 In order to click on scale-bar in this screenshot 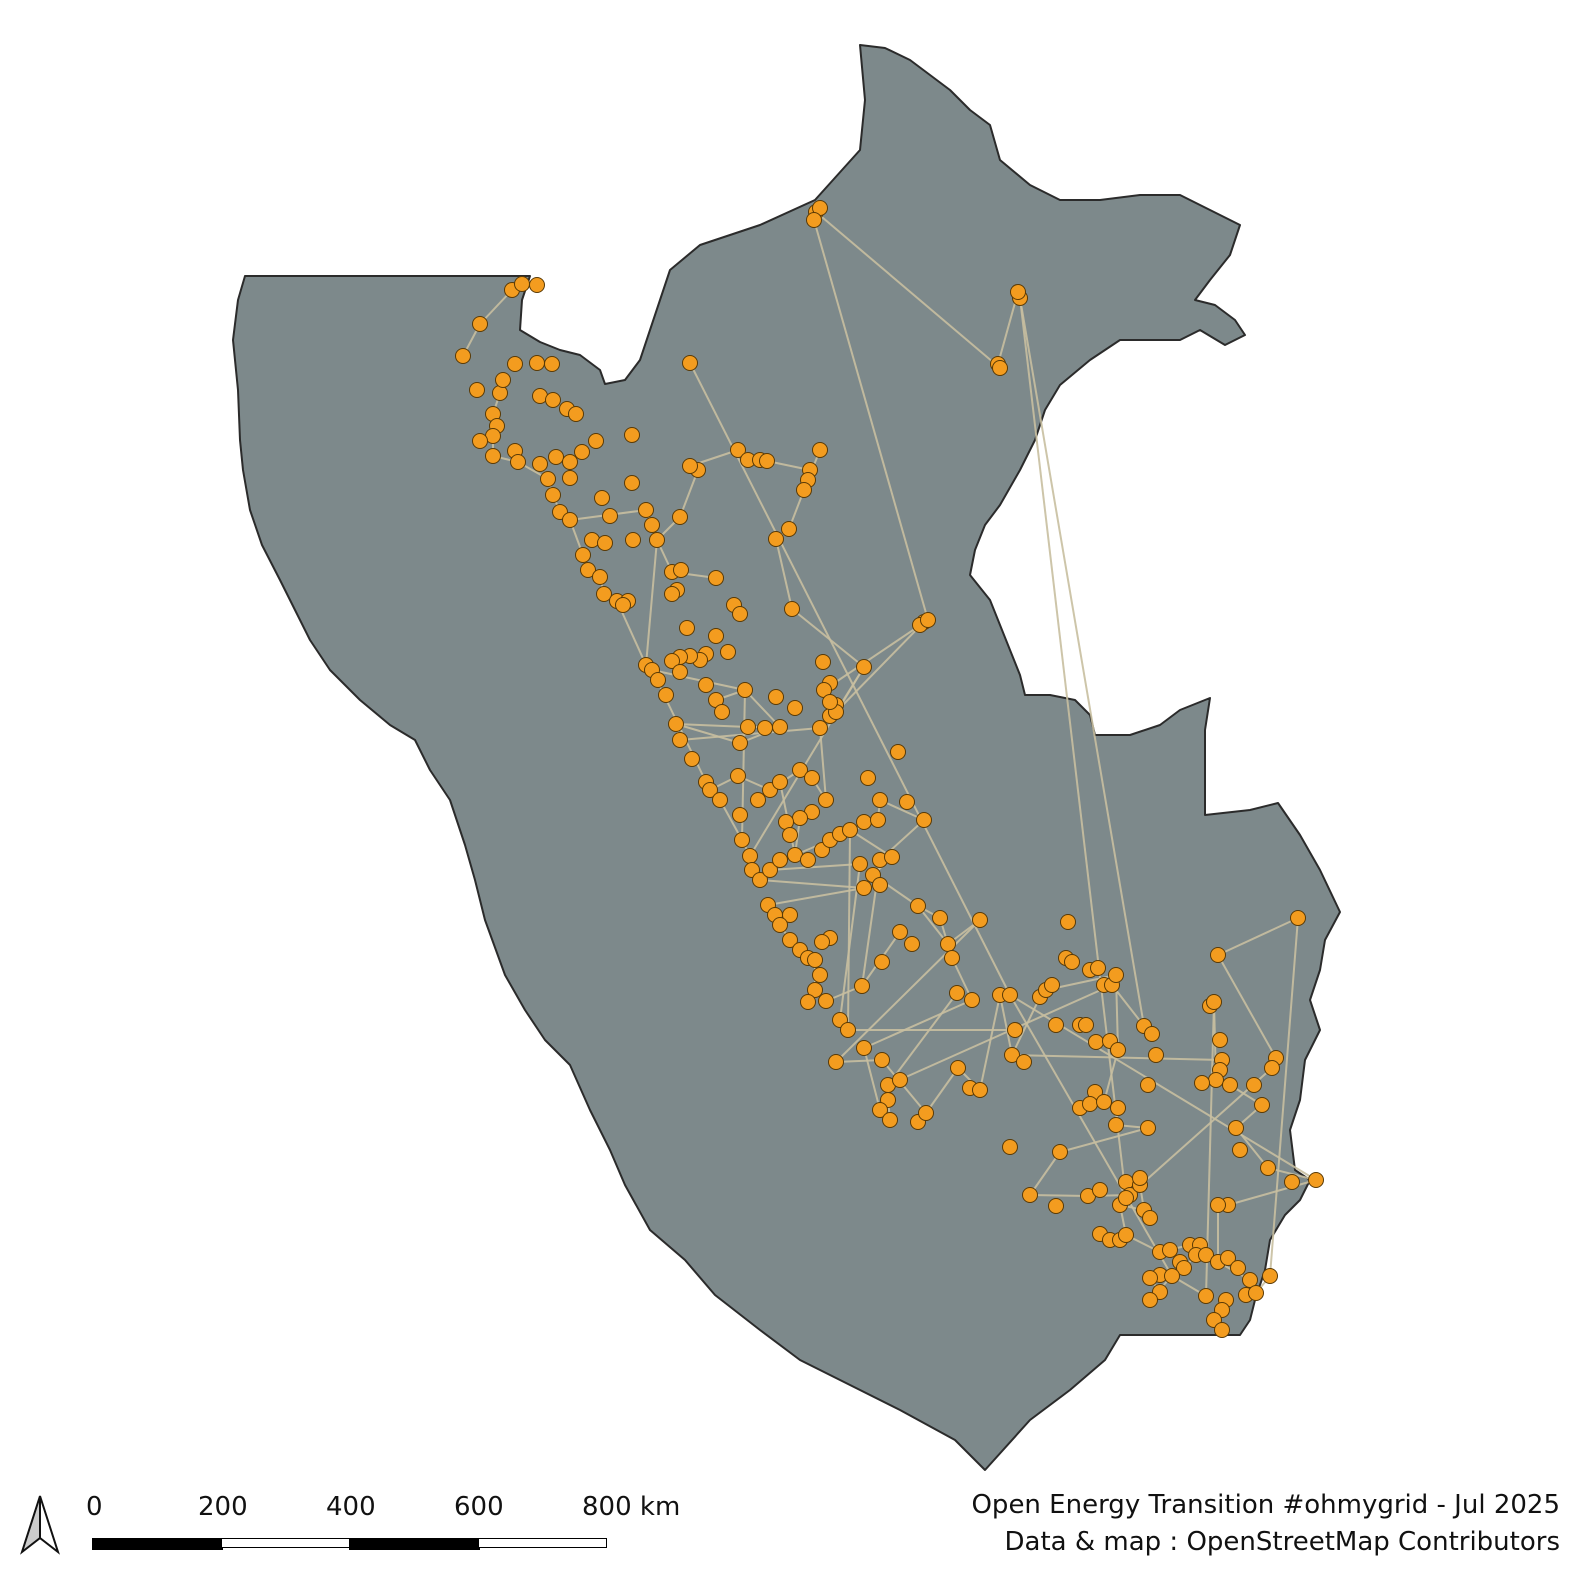, I will do `click(350, 1544)`.